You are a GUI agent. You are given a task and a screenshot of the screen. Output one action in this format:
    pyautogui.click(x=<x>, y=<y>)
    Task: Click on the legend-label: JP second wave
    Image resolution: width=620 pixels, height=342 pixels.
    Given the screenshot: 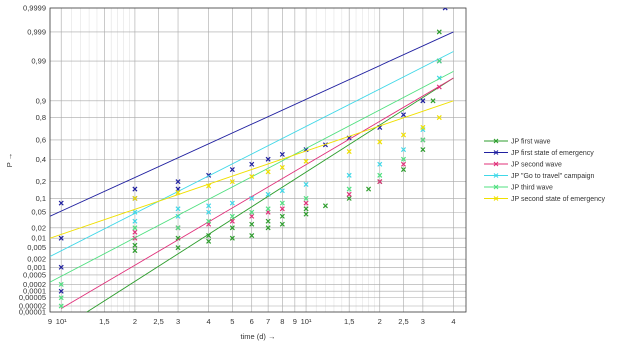 What is the action you would take?
    pyautogui.click(x=536, y=165)
    